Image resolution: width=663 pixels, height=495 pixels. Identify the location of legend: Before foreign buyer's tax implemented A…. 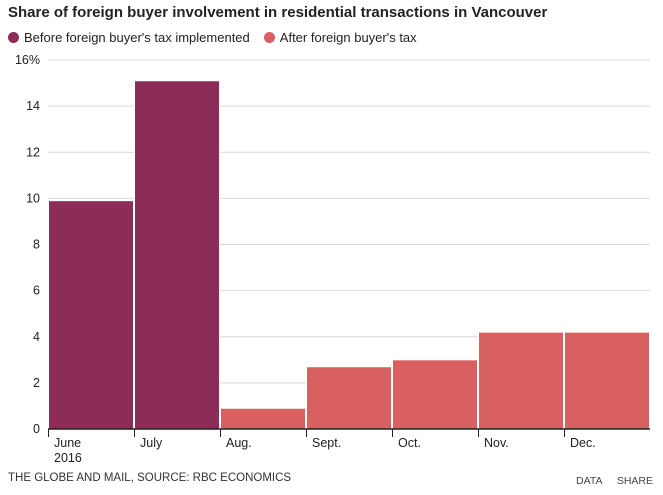
(219, 37).